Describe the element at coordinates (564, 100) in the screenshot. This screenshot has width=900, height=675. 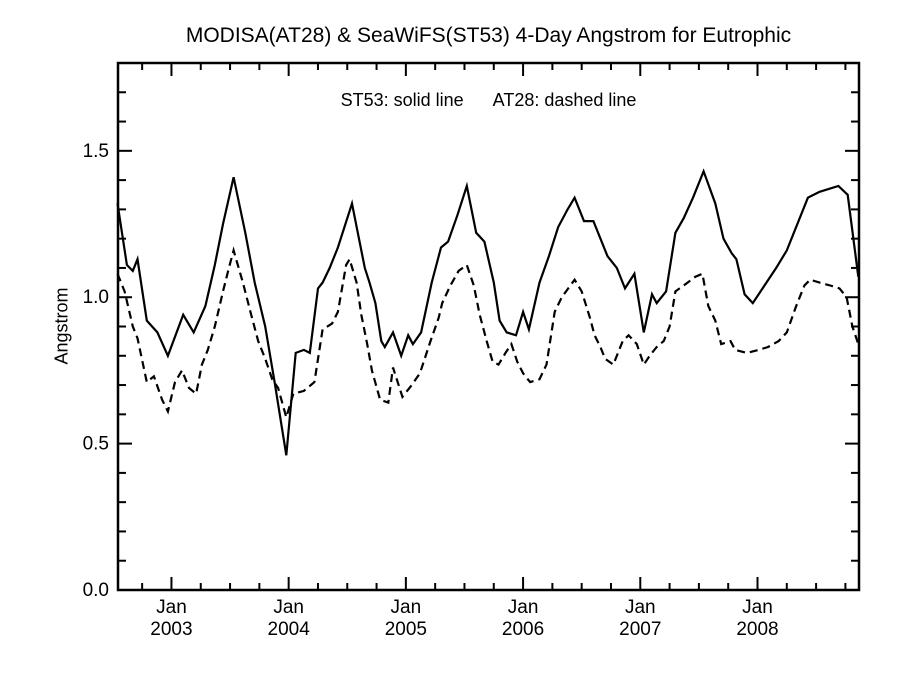
I see `legend-item-at28: AT28: dashed line` at that location.